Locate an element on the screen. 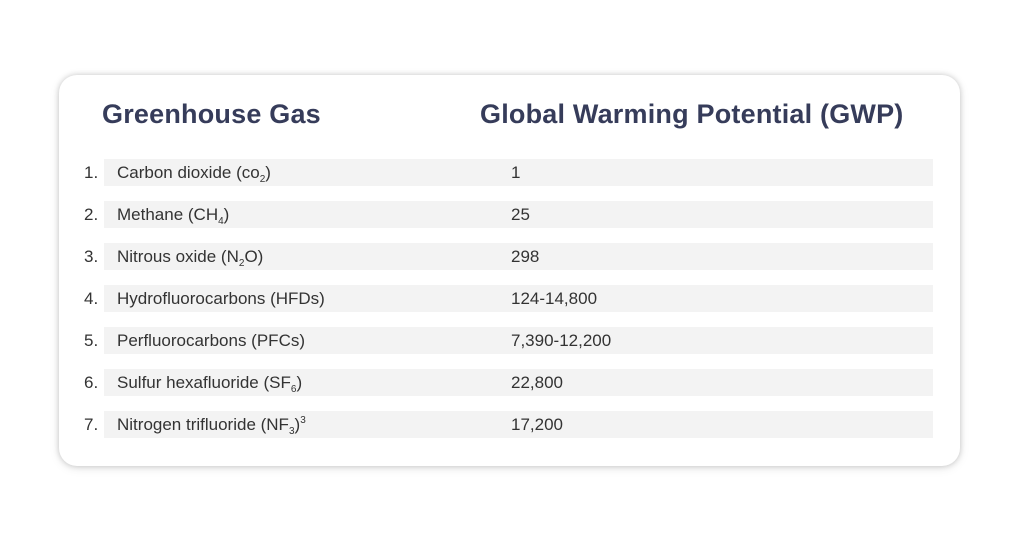  gas-name: Nitrous oxide (N2O) is located at coordinates (190, 258).